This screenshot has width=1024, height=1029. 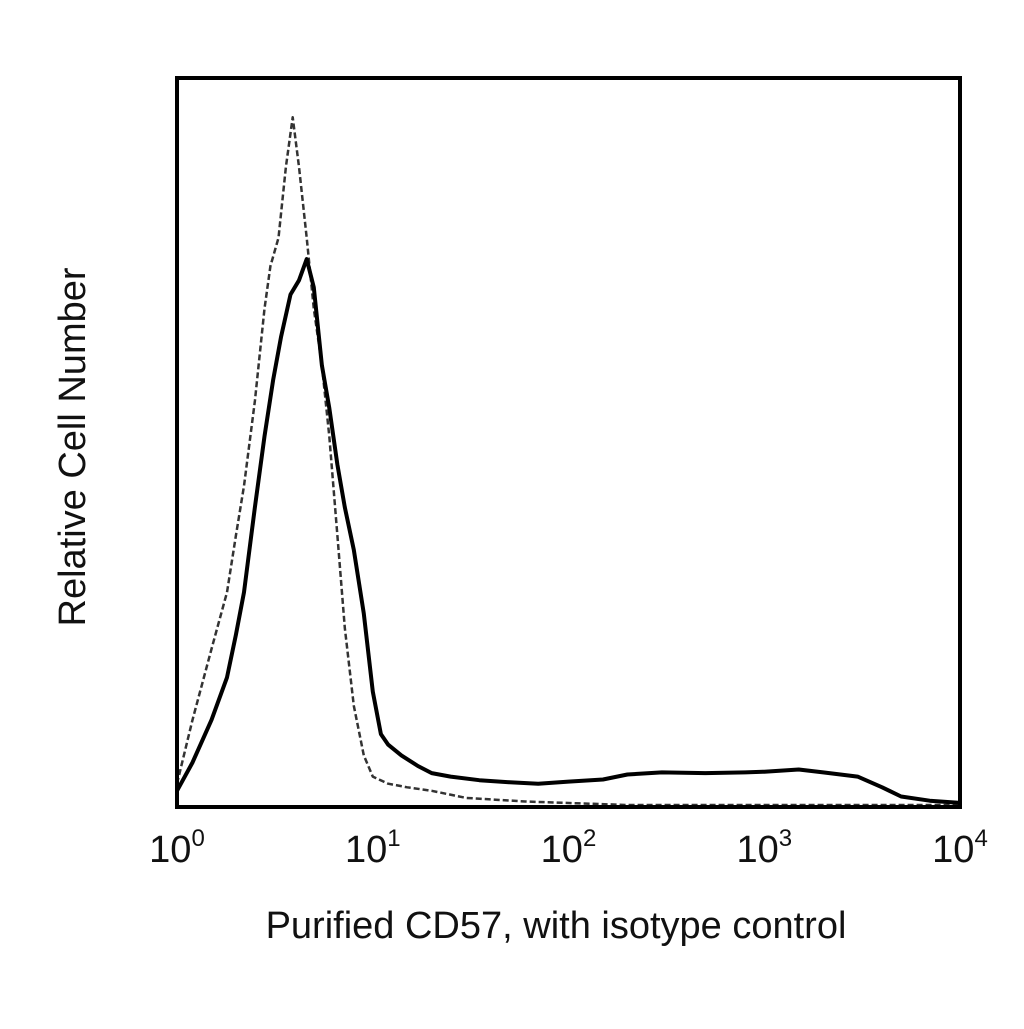 I want to click on x-axis-title: Purified CD57, with isotype control, so click(x=556, y=926).